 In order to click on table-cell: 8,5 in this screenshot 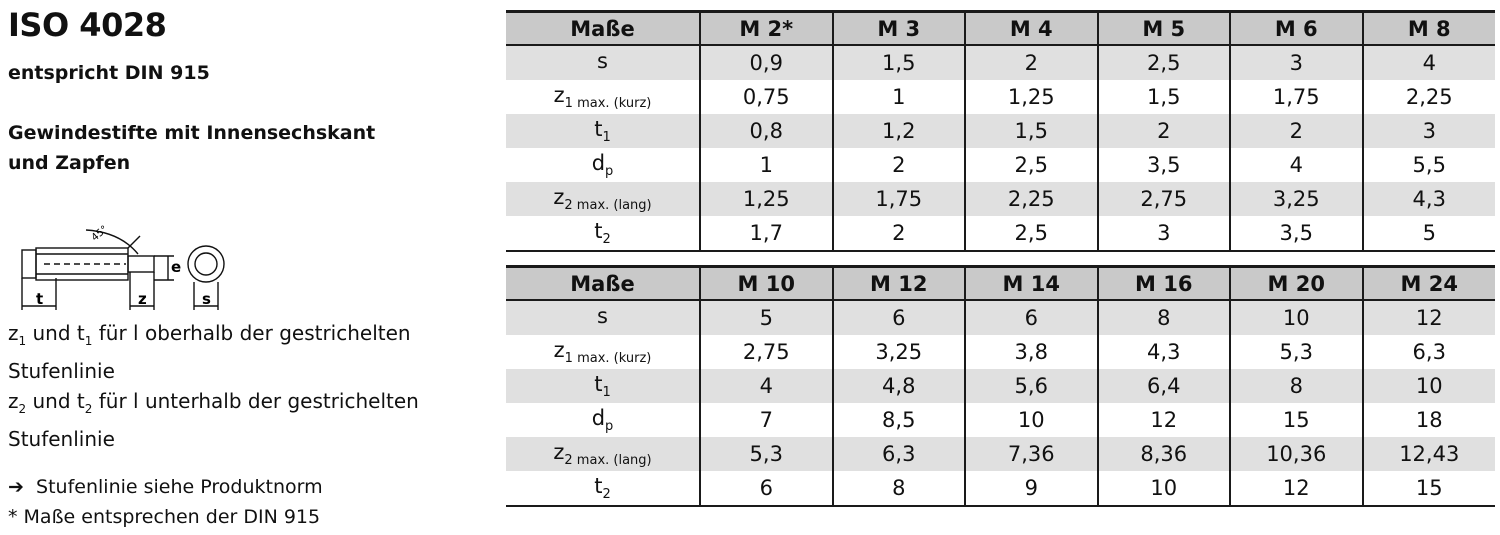, I will do `click(899, 420)`.